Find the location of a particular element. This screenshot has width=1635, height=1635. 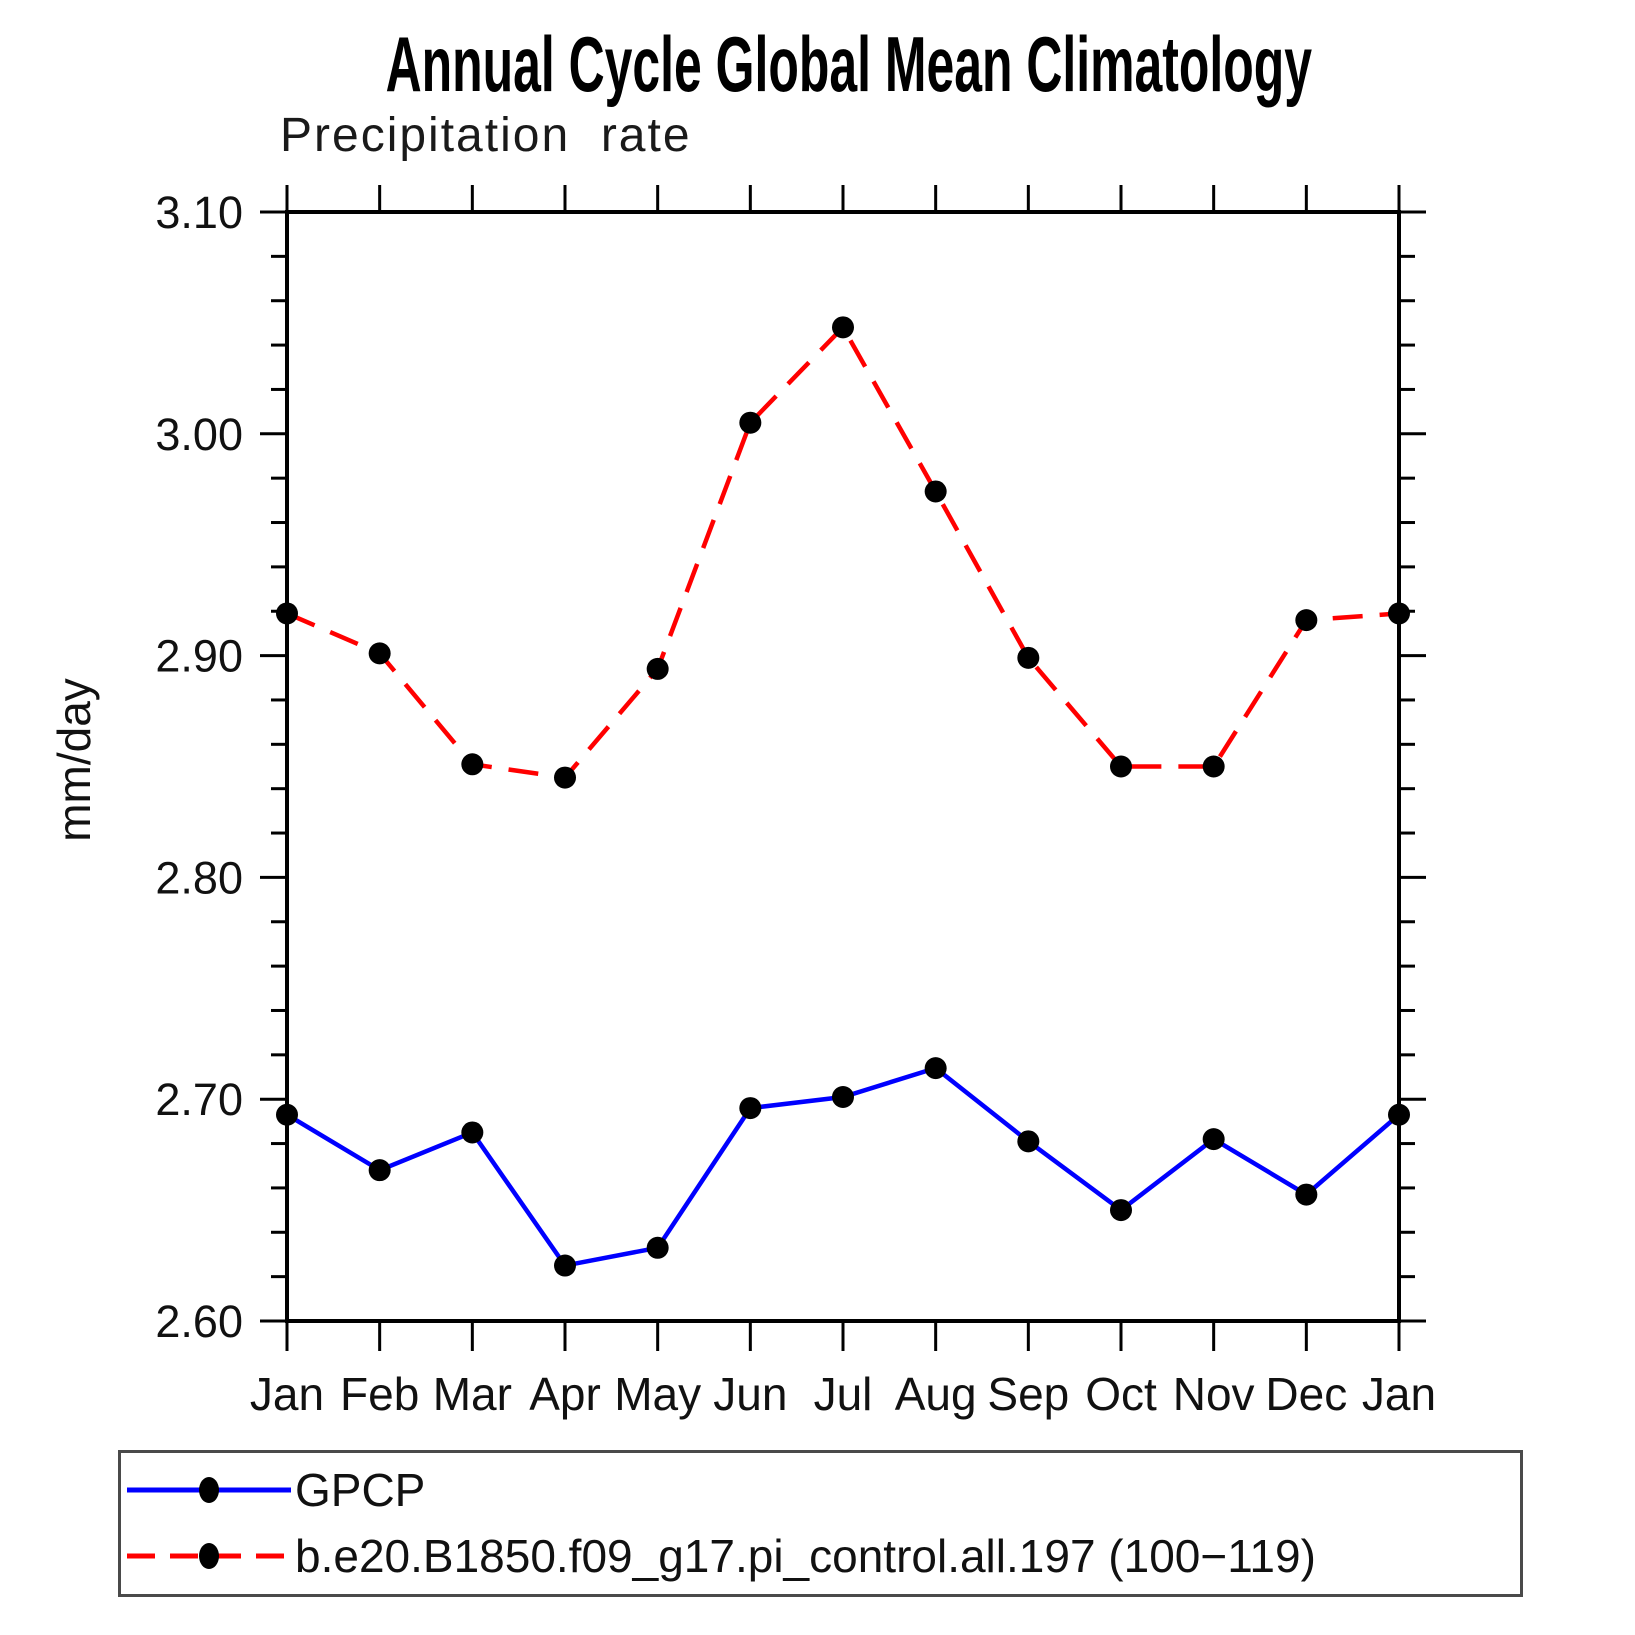

x-tick-label: Apr is located at coordinates (565, 1394).